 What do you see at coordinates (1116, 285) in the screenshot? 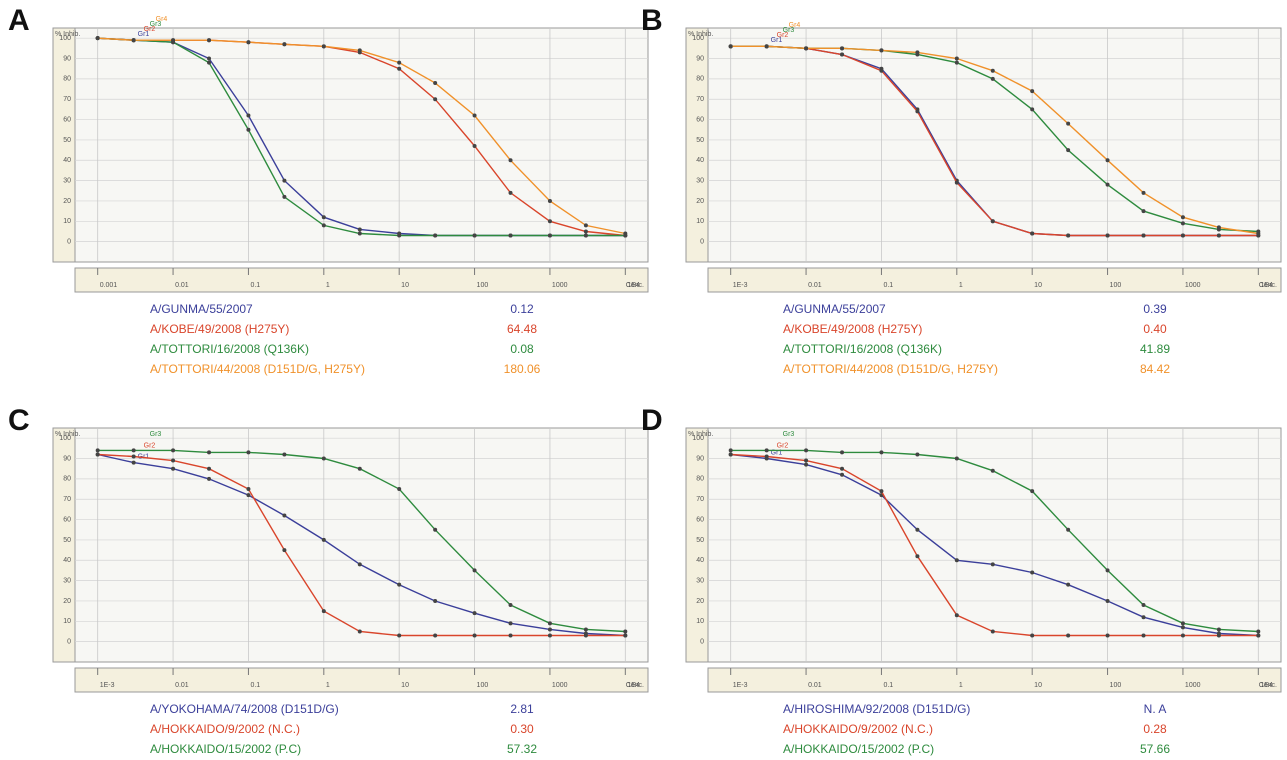
I see `x-tick-label: 100` at bounding box center [1116, 285].